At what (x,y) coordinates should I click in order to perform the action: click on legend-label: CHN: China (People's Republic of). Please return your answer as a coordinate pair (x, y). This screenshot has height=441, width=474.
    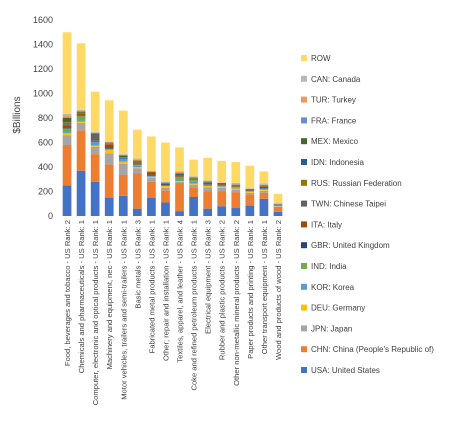
    Looking at the image, I should click on (372, 349).